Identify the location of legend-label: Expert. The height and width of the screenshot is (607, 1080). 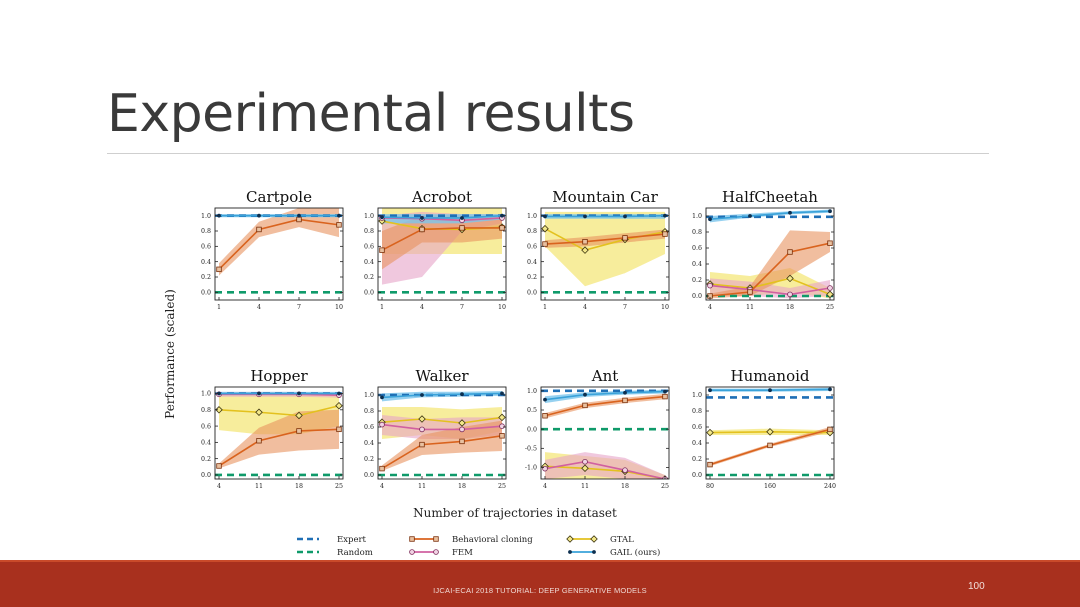
(352, 540).